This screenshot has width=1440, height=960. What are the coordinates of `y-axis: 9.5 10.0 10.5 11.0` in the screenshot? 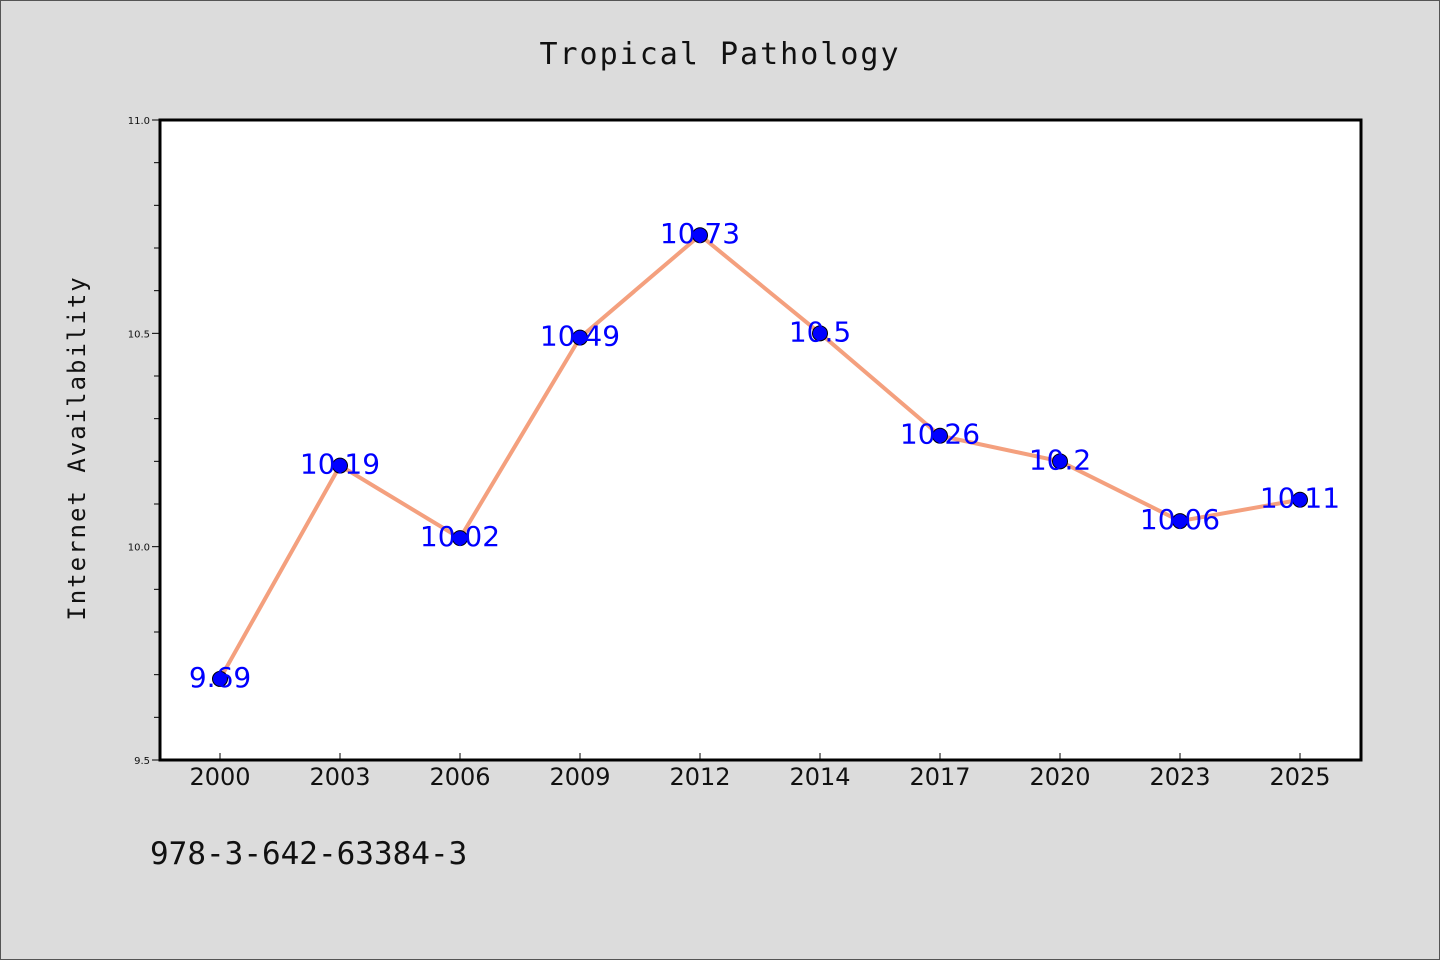 It's located at (144, 441).